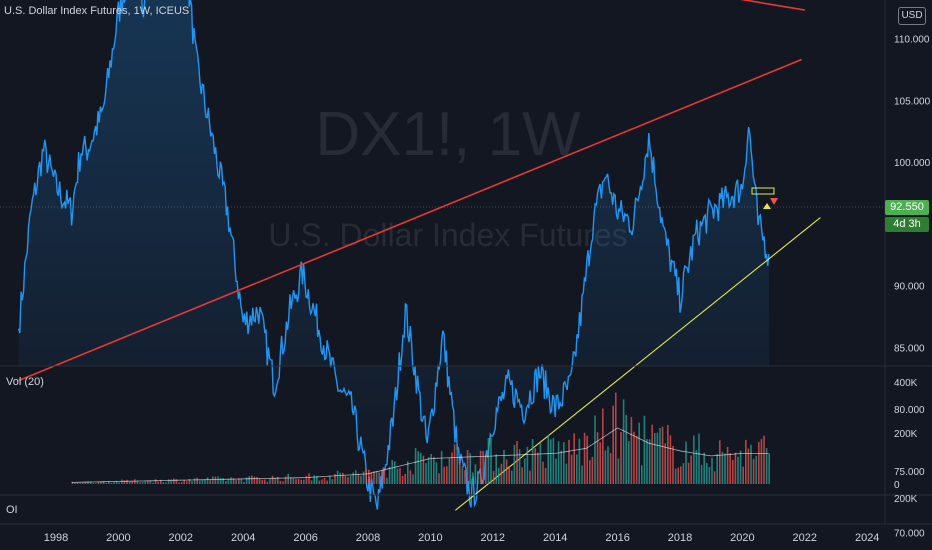 This screenshot has height=550, width=932. What do you see at coordinates (243, 538) in the screenshot?
I see `time-tick-label: 2004` at bounding box center [243, 538].